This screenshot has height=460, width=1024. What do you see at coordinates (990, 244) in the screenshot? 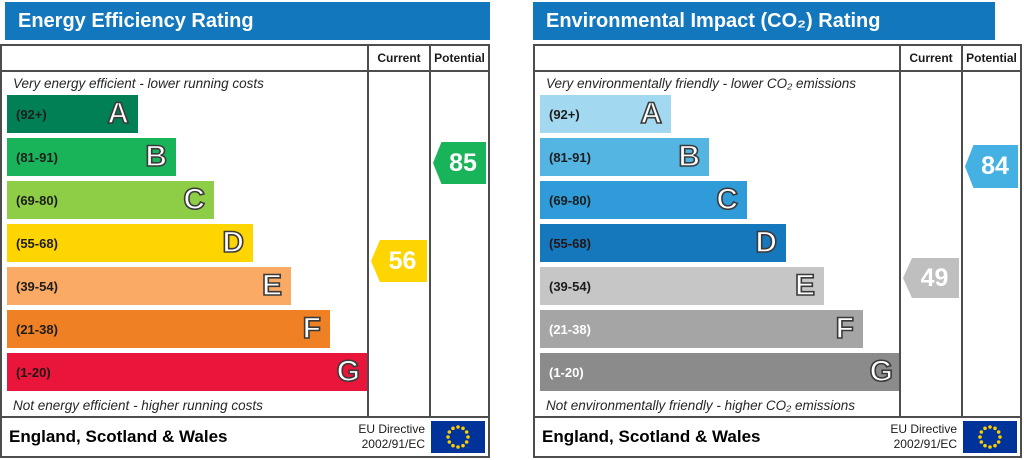
I see `potential-cell: 84` at bounding box center [990, 244].